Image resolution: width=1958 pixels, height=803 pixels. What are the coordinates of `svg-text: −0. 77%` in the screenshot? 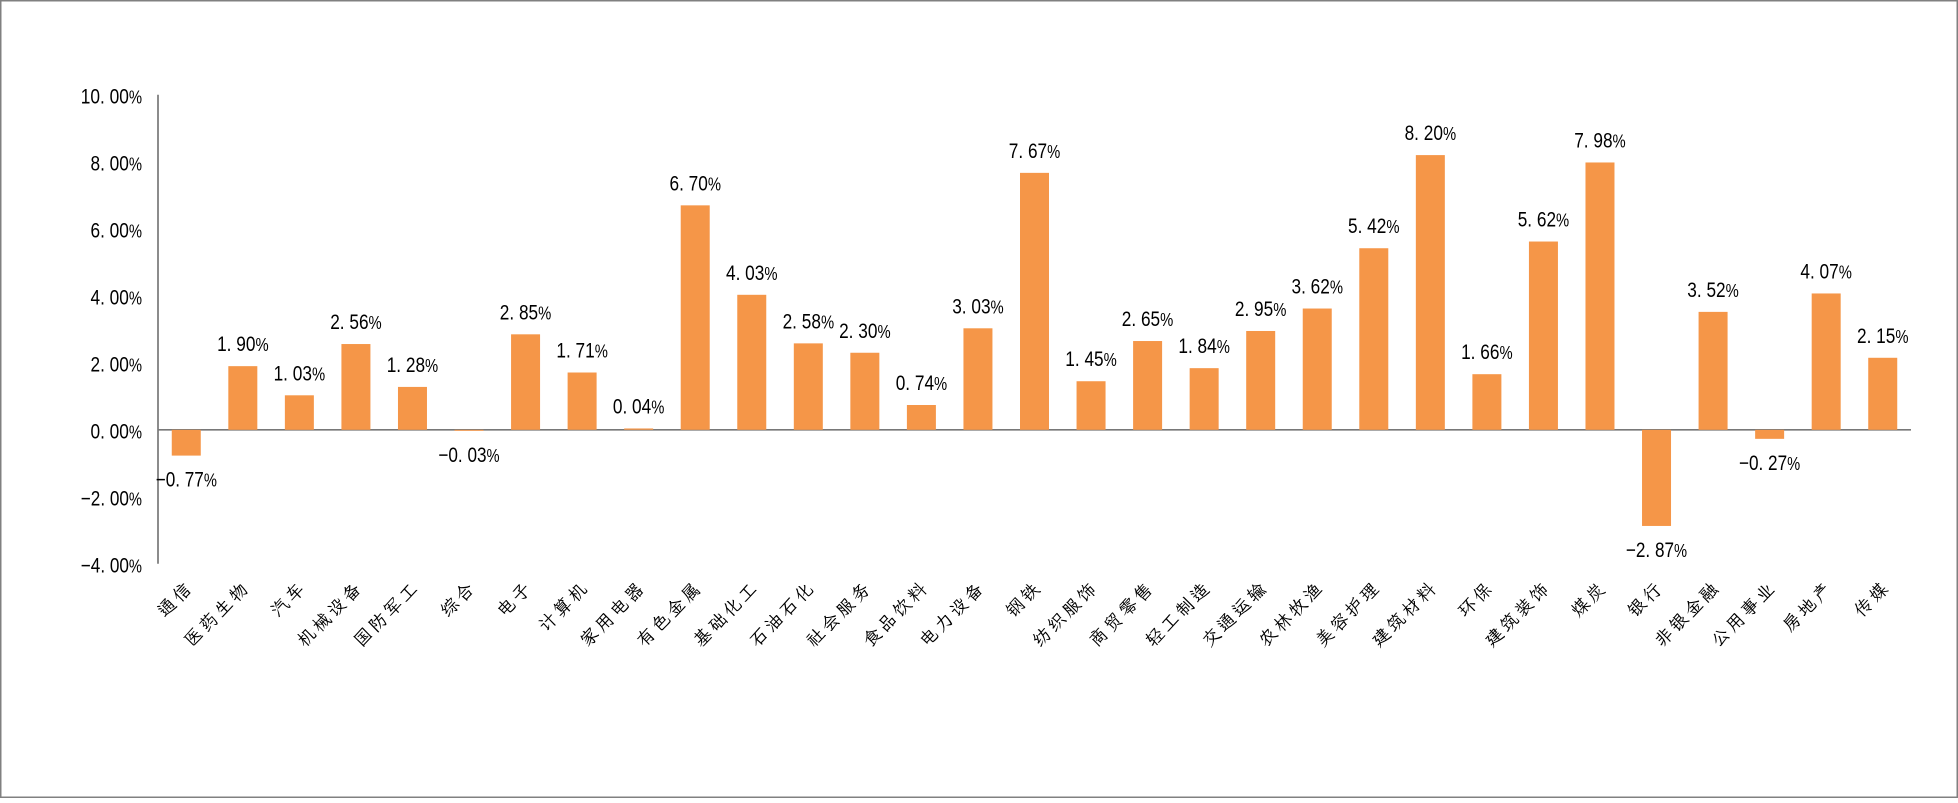 It's located at (186, 480).